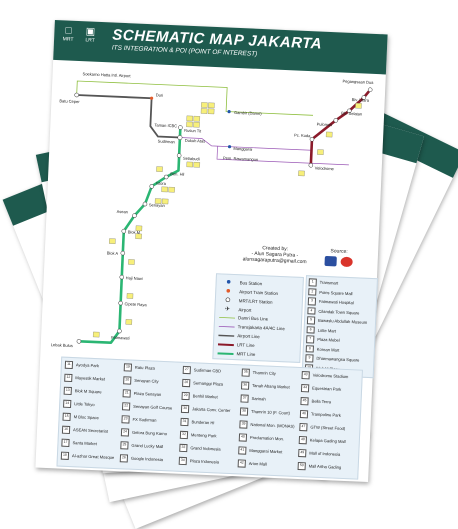 The width and height of the screenshot is (458, 529). I want to click on poi-item: 35 Thamrin City, so click(258, 372).